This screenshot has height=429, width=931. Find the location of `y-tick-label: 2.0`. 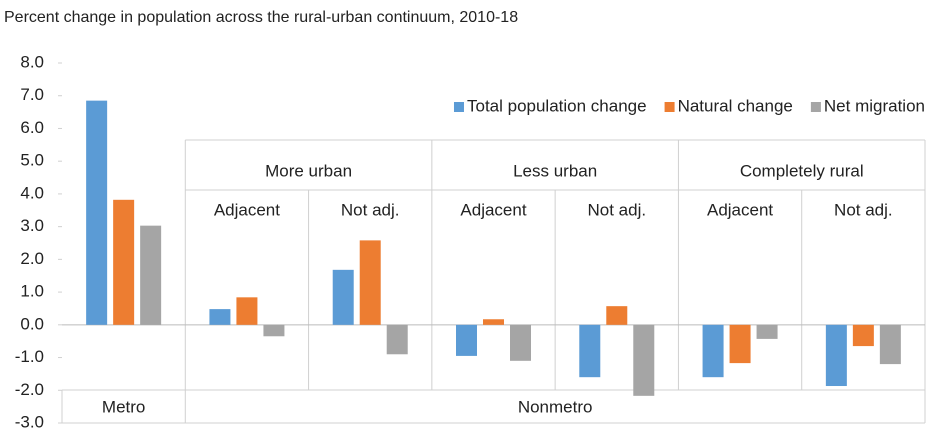

y-tick-label: 2.0 is located at coordinates (32, 258).